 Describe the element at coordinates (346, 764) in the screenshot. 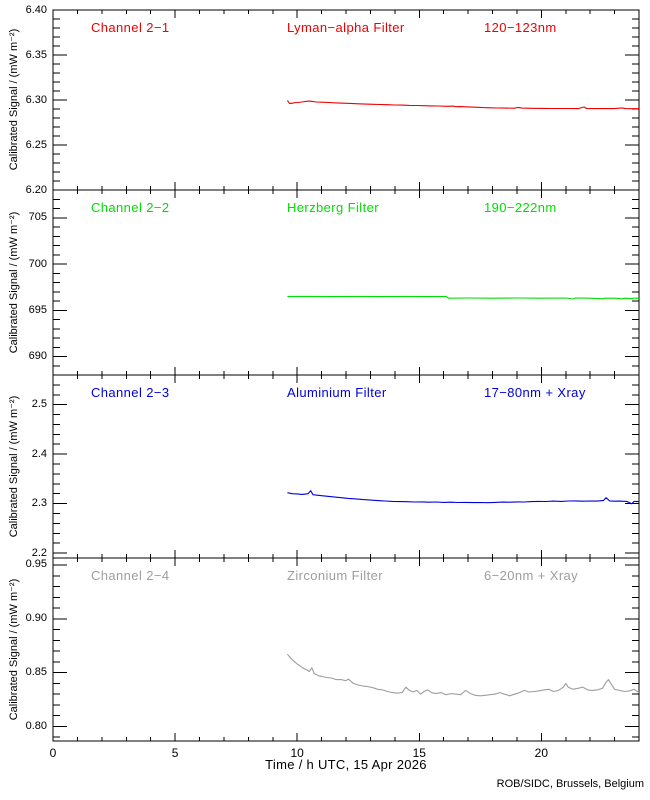

I see `x-axis-title: Time / h UTC, 15 Apr 2026` at that location.